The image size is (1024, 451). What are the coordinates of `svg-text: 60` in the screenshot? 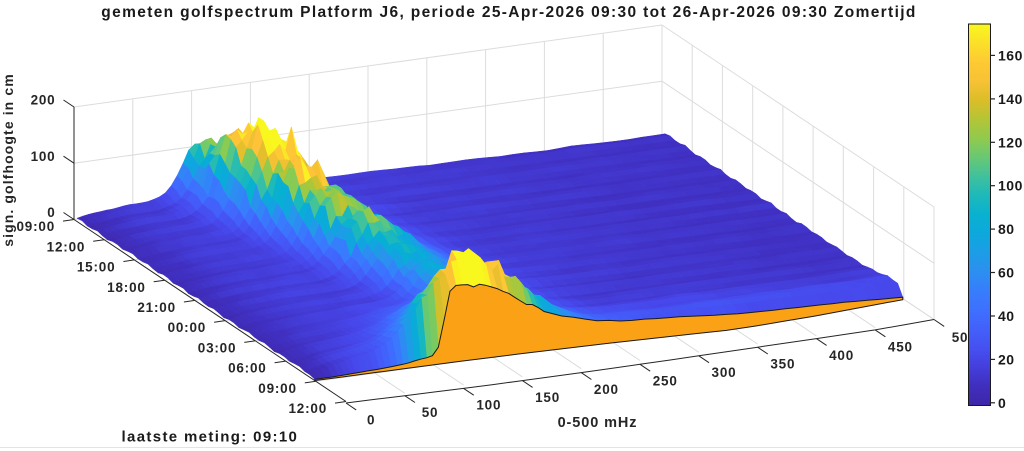 It's located at (1006, 273).